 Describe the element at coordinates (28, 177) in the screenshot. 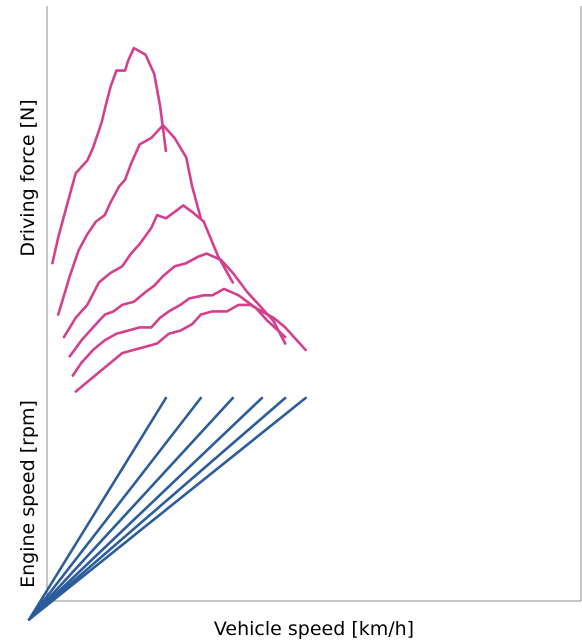

I see `y-axis-label-driving-force: Driving force [N]` at that location.